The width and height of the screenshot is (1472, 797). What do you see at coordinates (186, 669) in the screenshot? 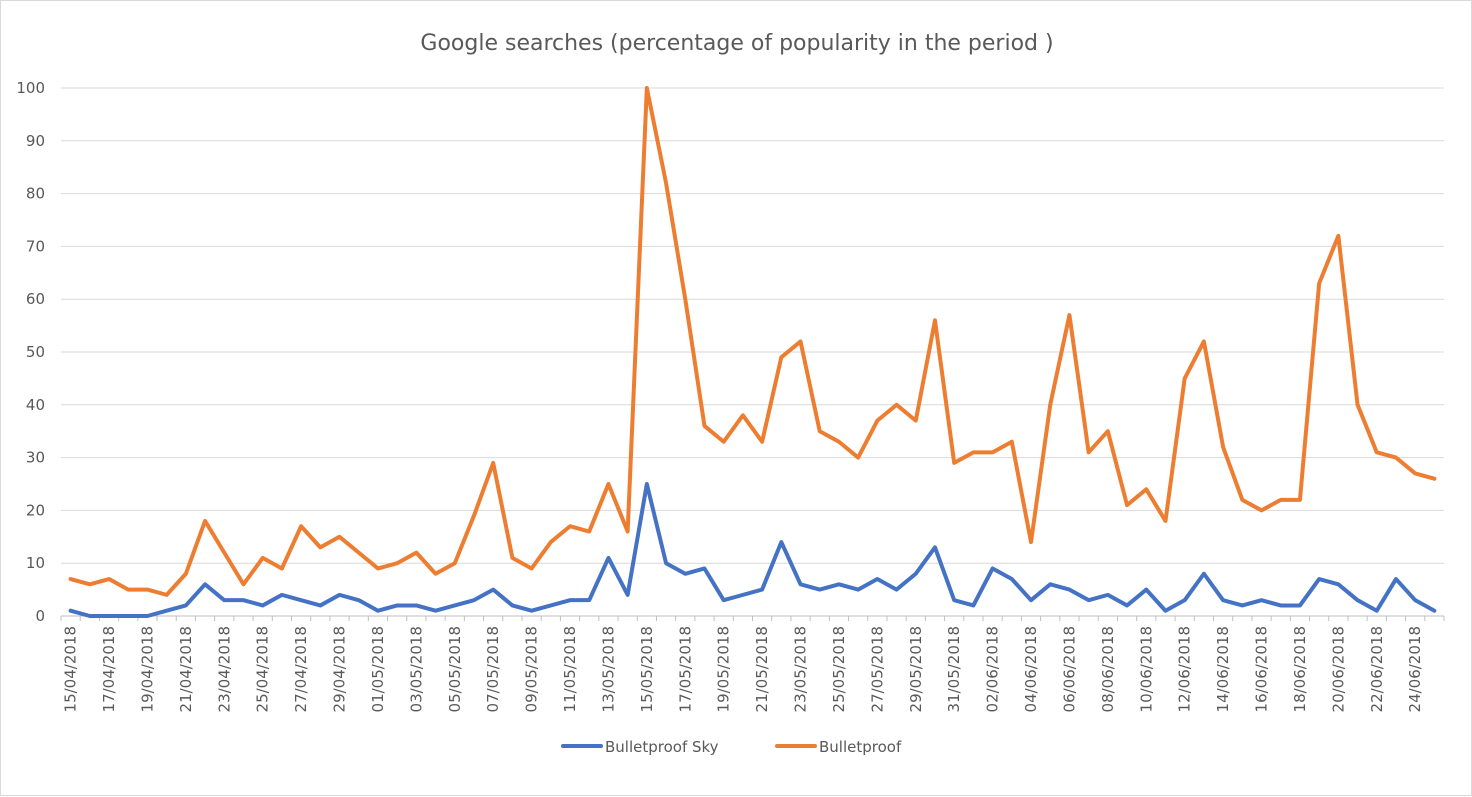
I see `x-tick-label: 21/04/2018` at bounding box center [186, 669].